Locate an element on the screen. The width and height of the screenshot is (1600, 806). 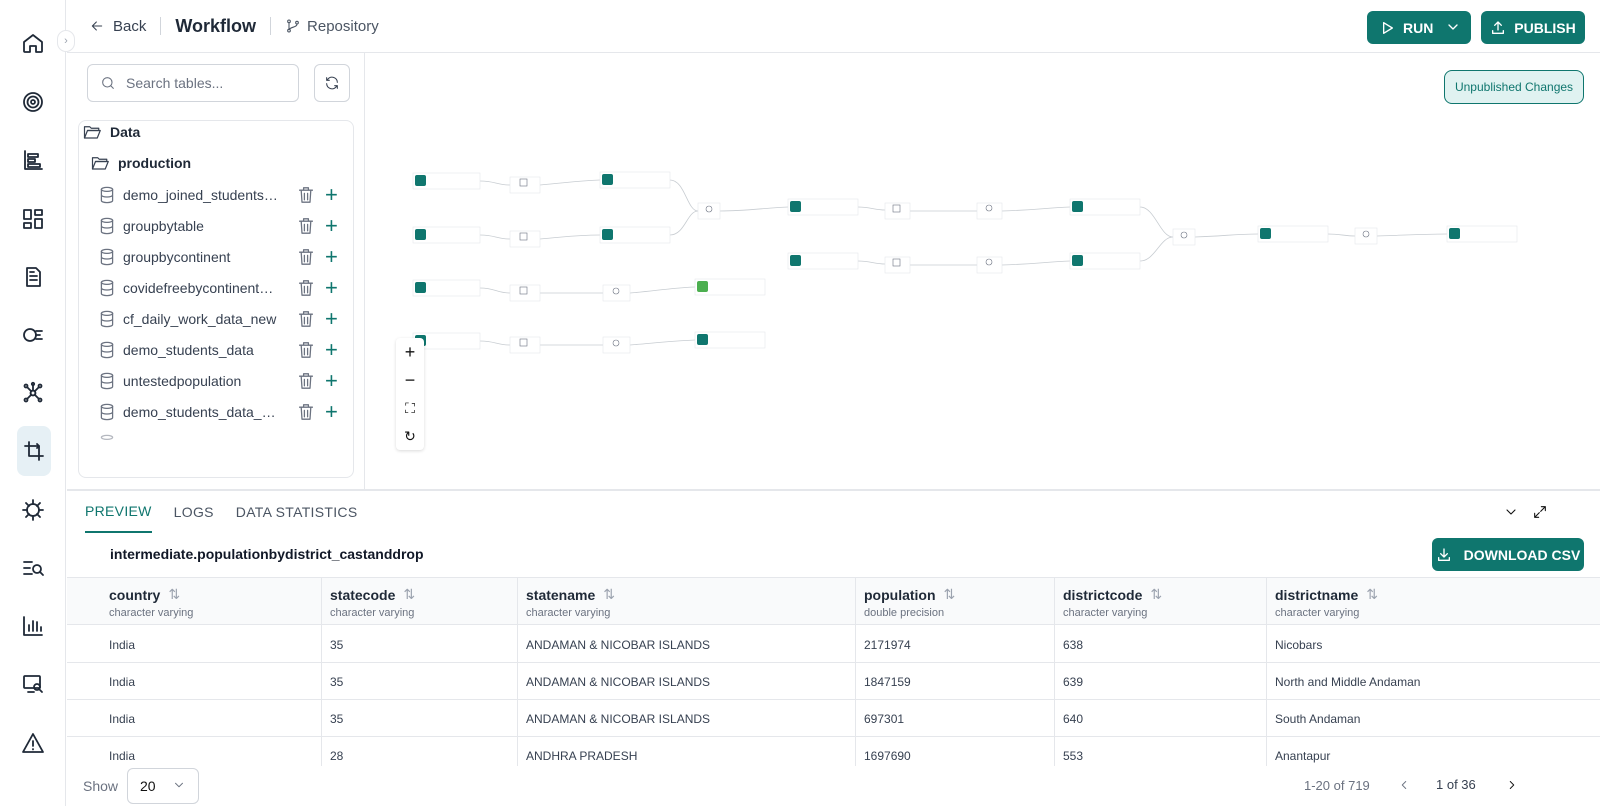
table-name: untestedpopulation is located at coordinates (182, 381).